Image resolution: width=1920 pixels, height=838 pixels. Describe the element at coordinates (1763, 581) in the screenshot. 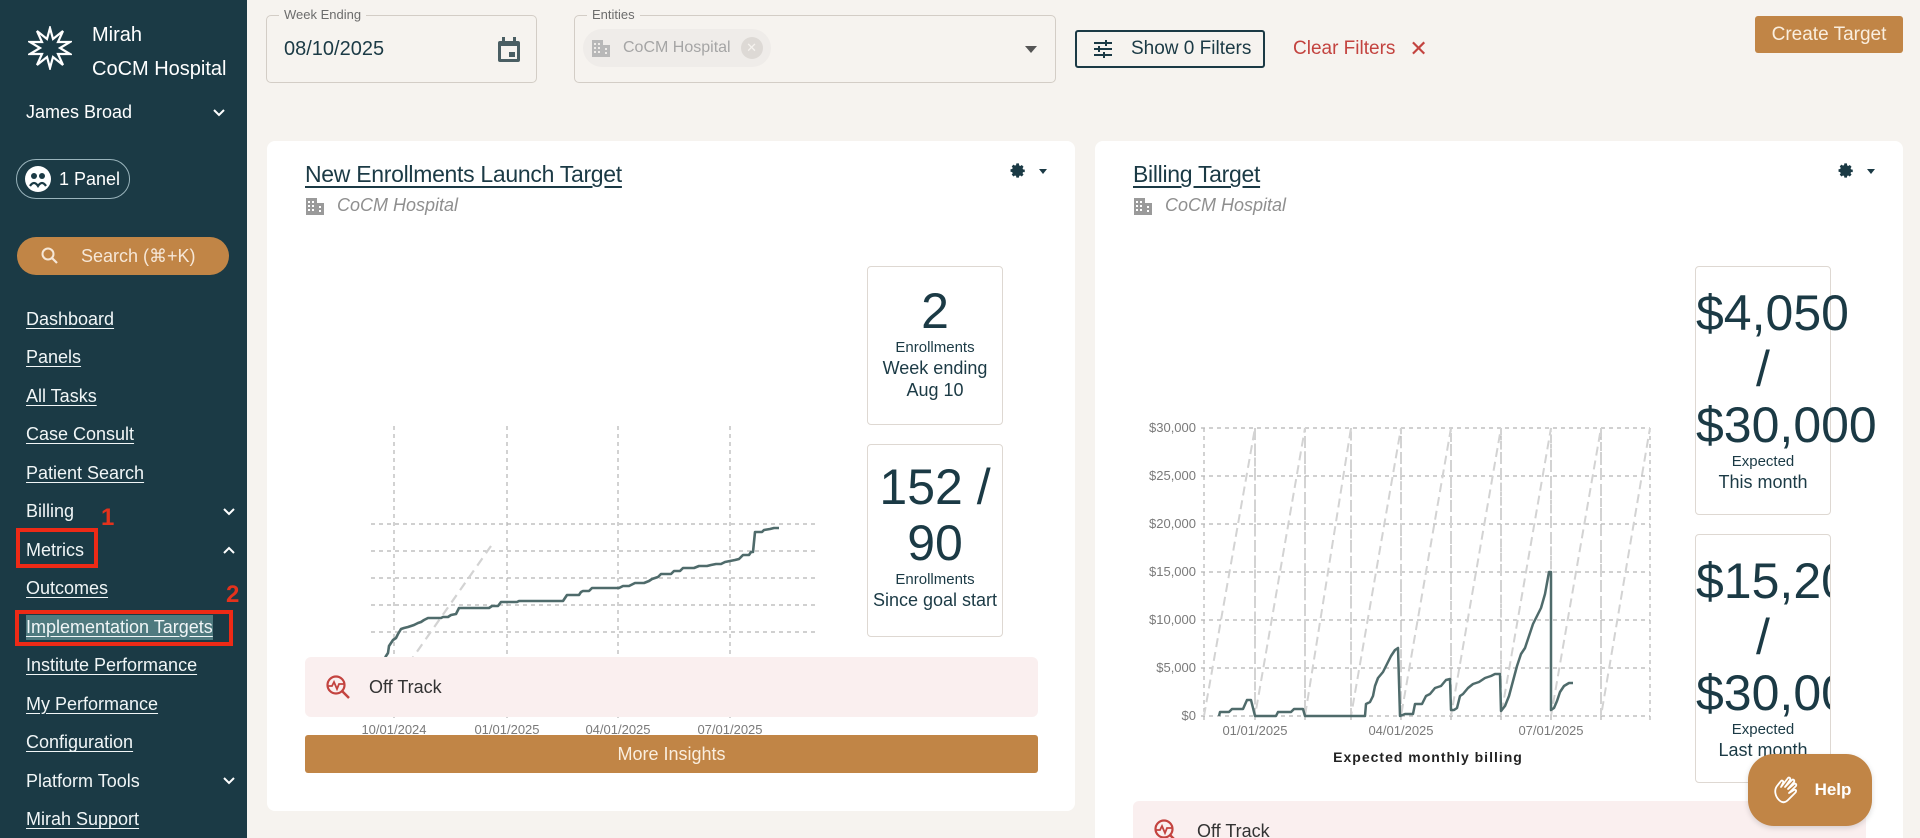

I see `stat-value-line1: $15,200` at that location.